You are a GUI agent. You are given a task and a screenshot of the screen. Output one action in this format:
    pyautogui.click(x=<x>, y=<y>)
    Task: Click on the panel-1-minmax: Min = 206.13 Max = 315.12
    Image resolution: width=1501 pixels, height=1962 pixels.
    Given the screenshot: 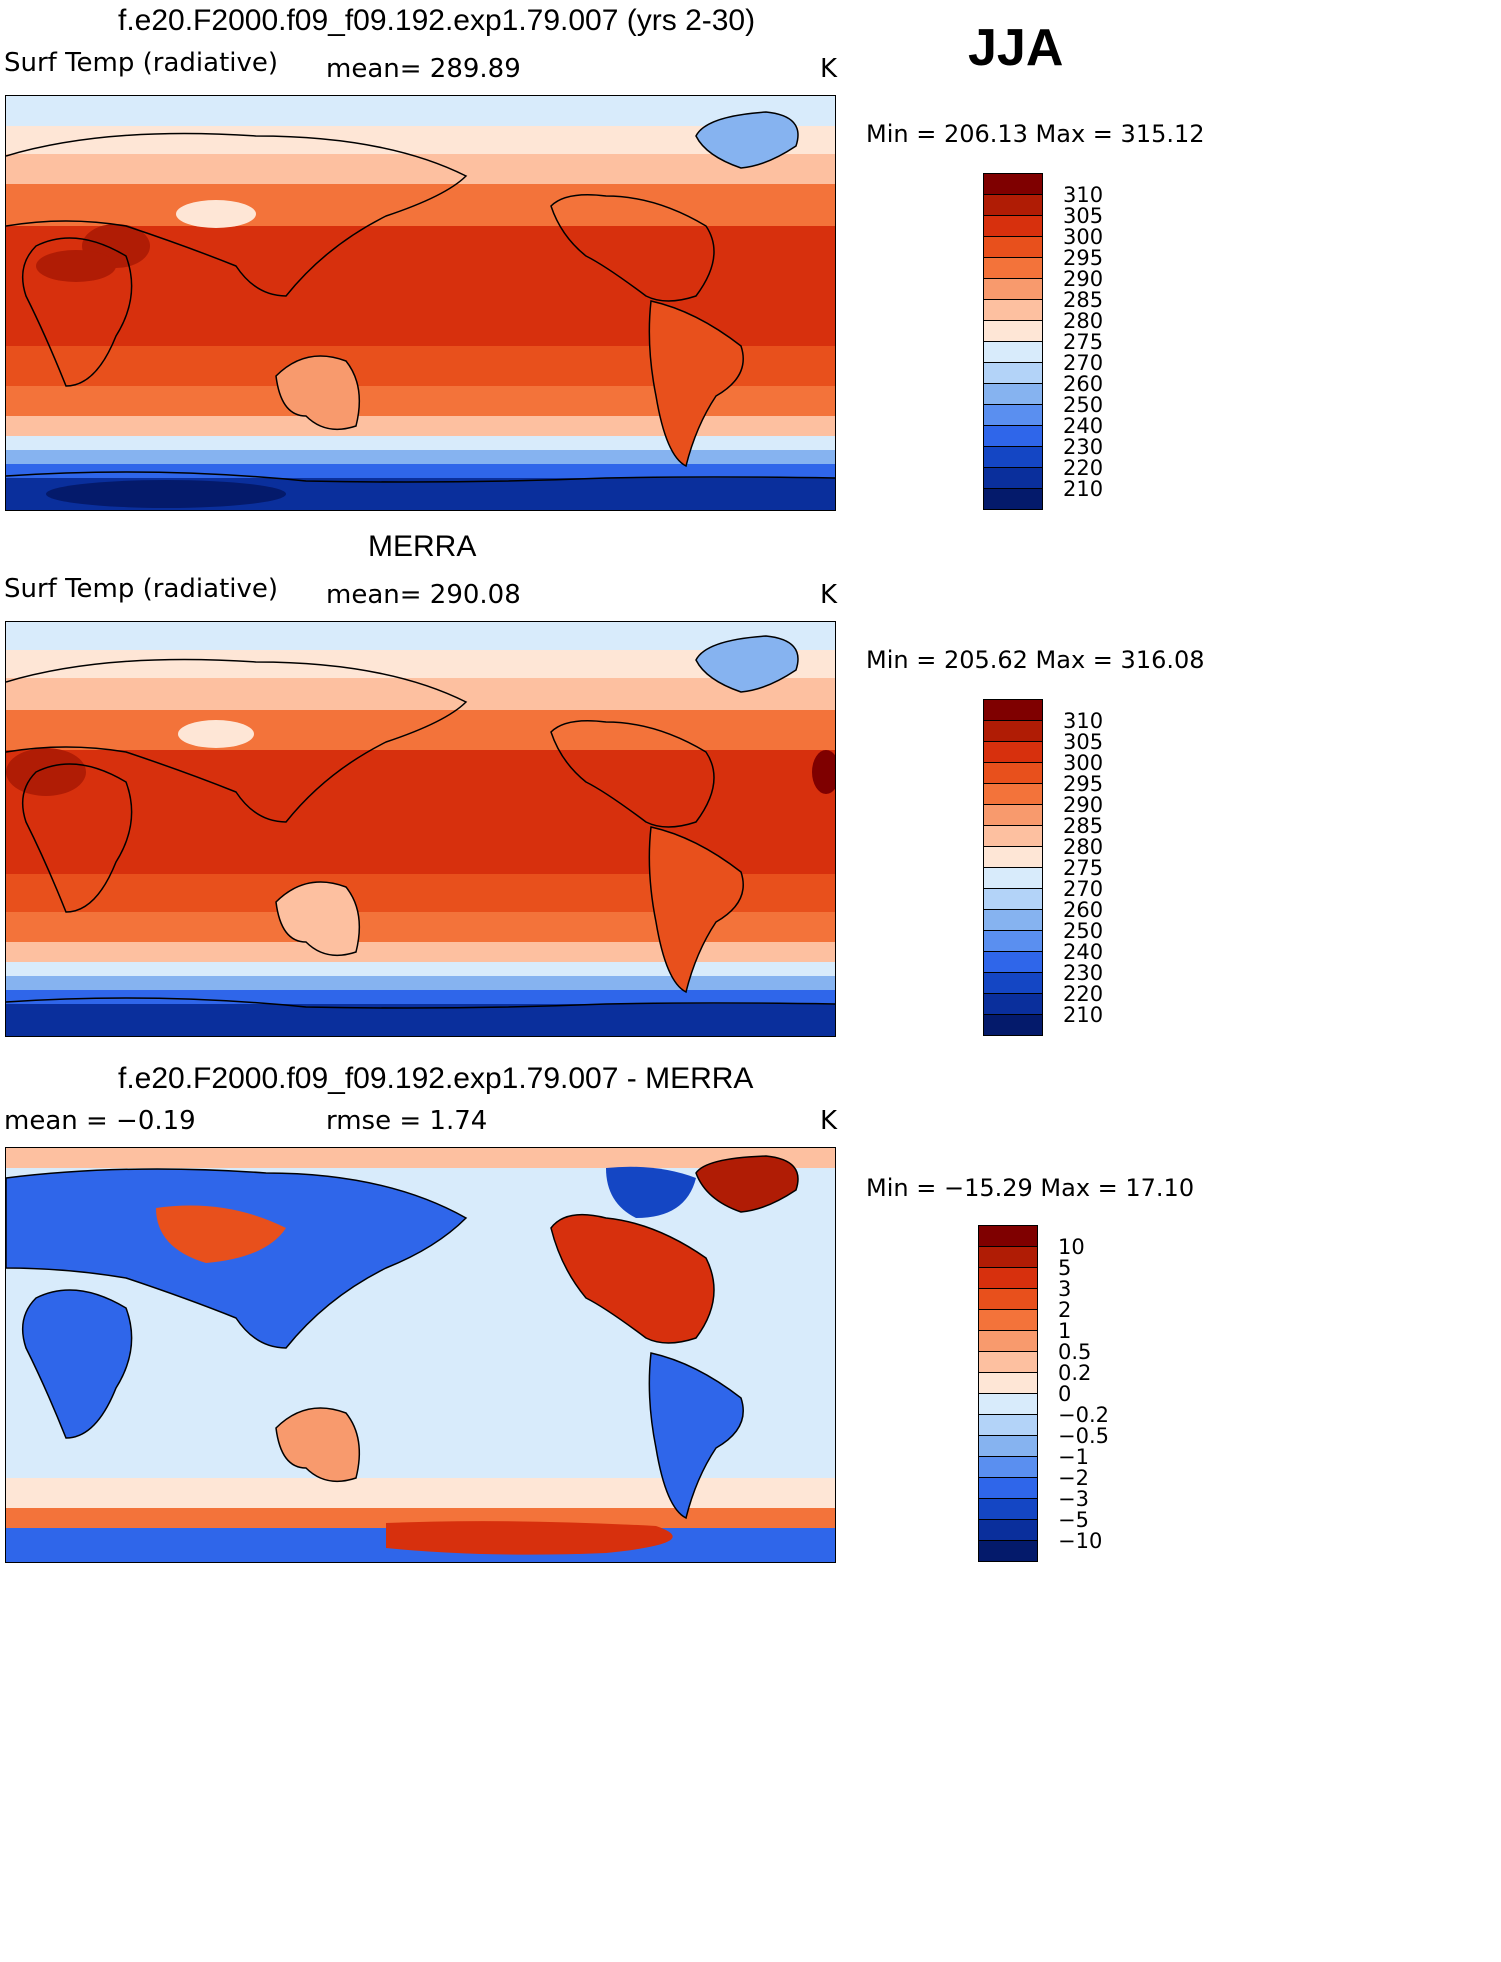 What is the action you would take?
    pyautogui.click(x=1035, y=134)
    